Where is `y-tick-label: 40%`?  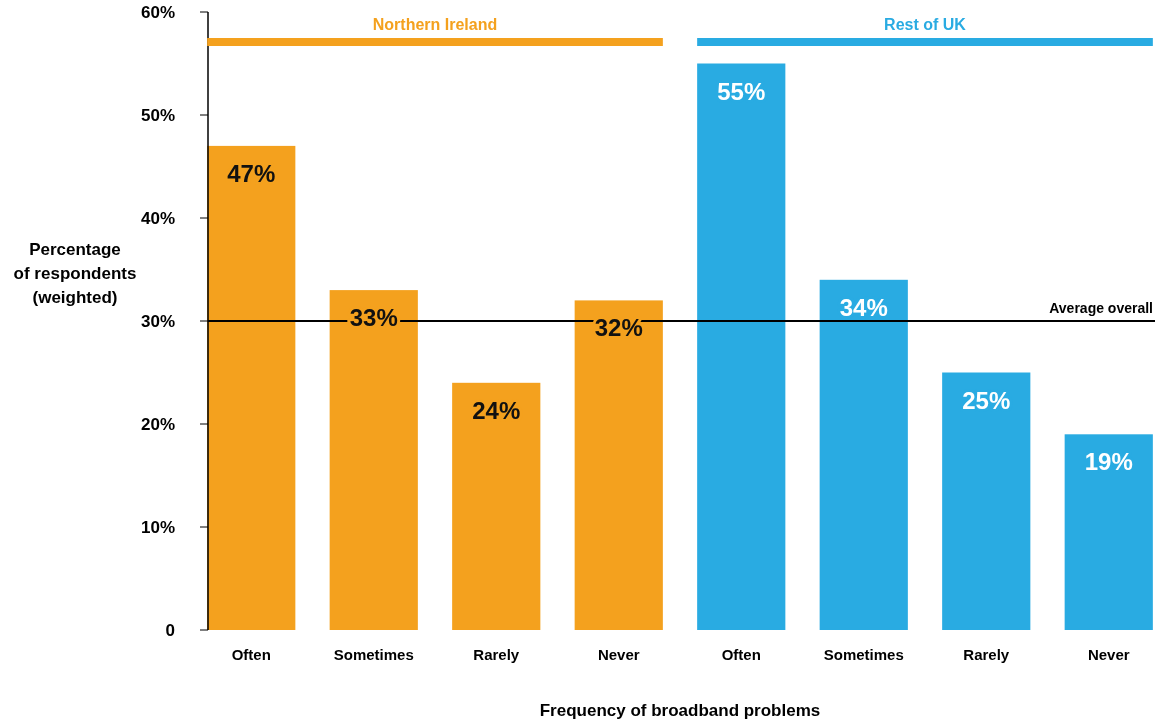 y-tick-label: 40% is located at coordinates (157, 218).